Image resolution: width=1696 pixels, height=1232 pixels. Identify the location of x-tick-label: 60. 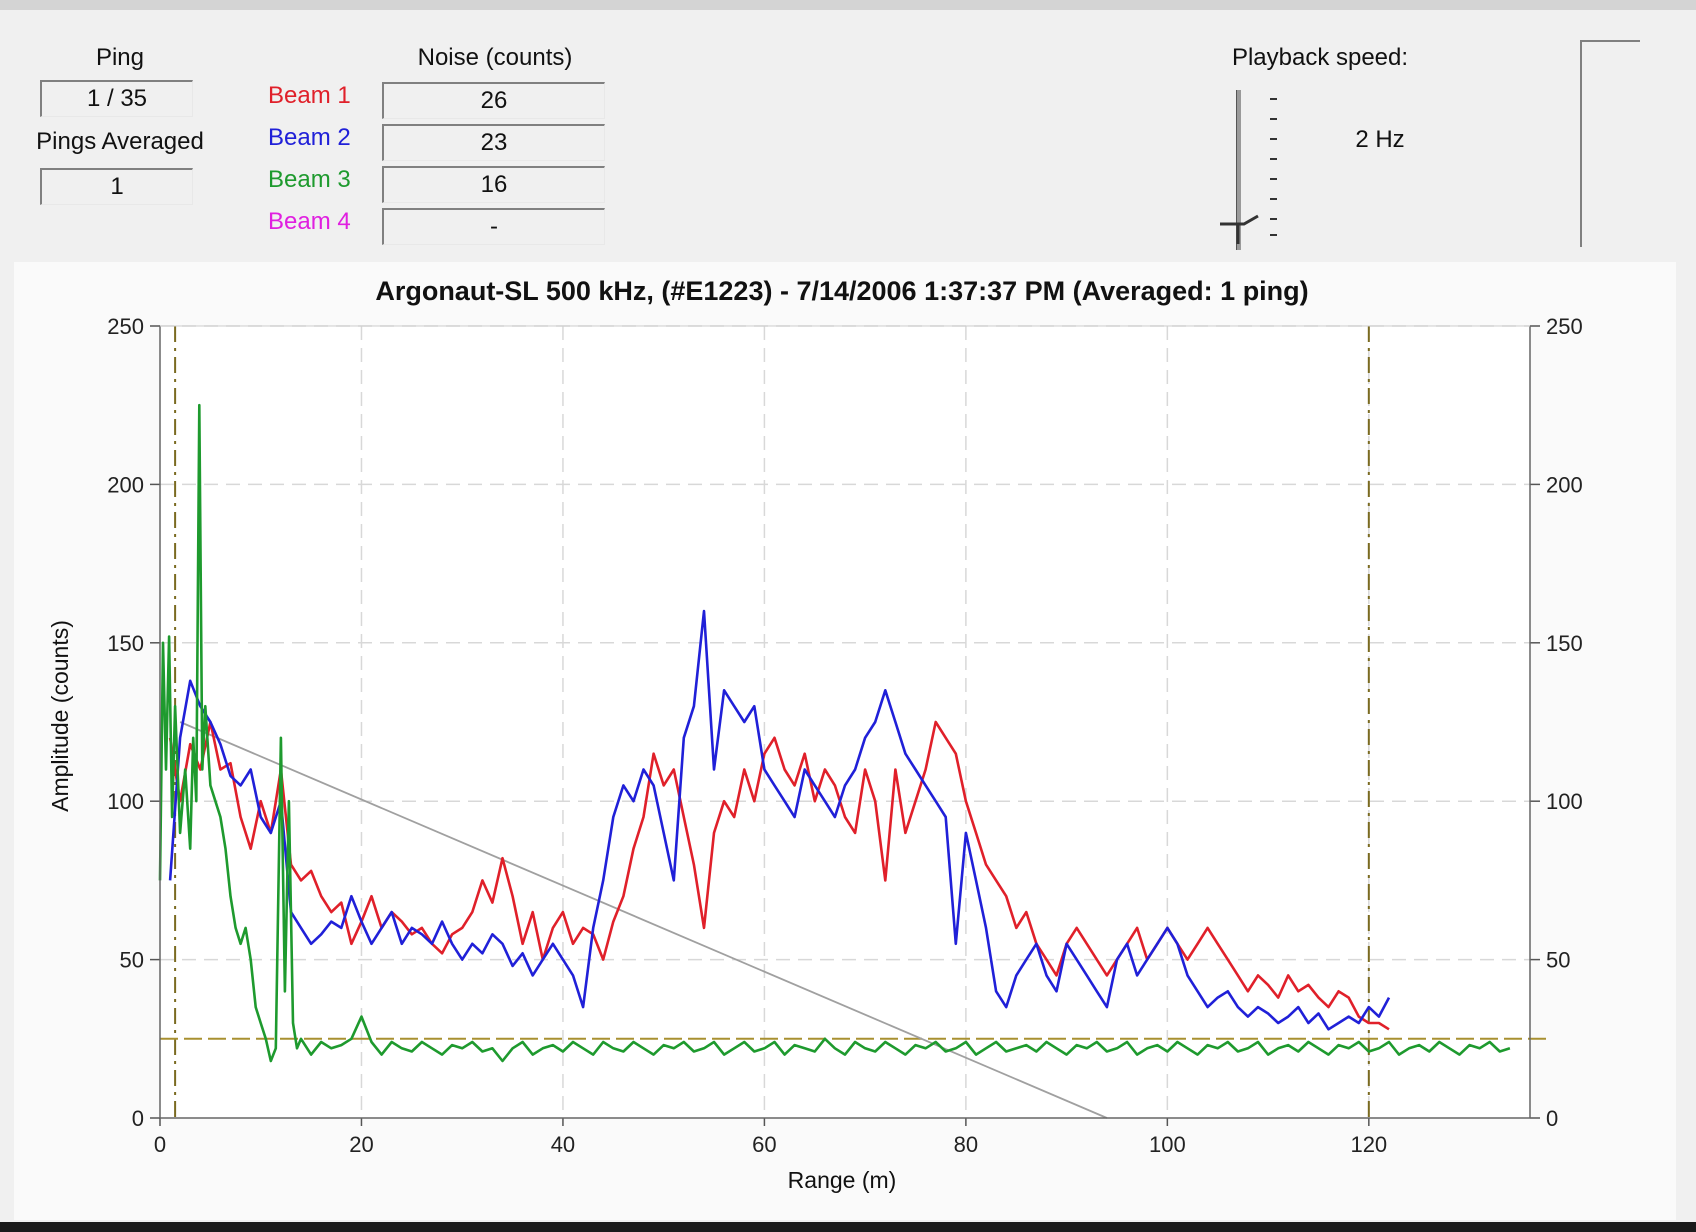
(764, 1144).